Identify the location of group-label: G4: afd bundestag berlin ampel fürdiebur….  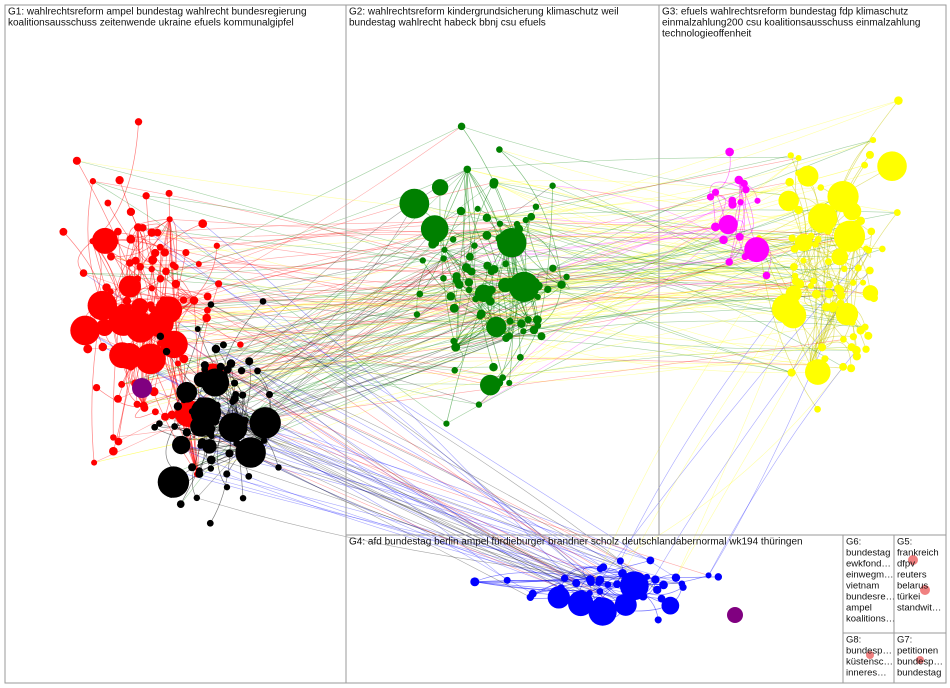
(576, 541).